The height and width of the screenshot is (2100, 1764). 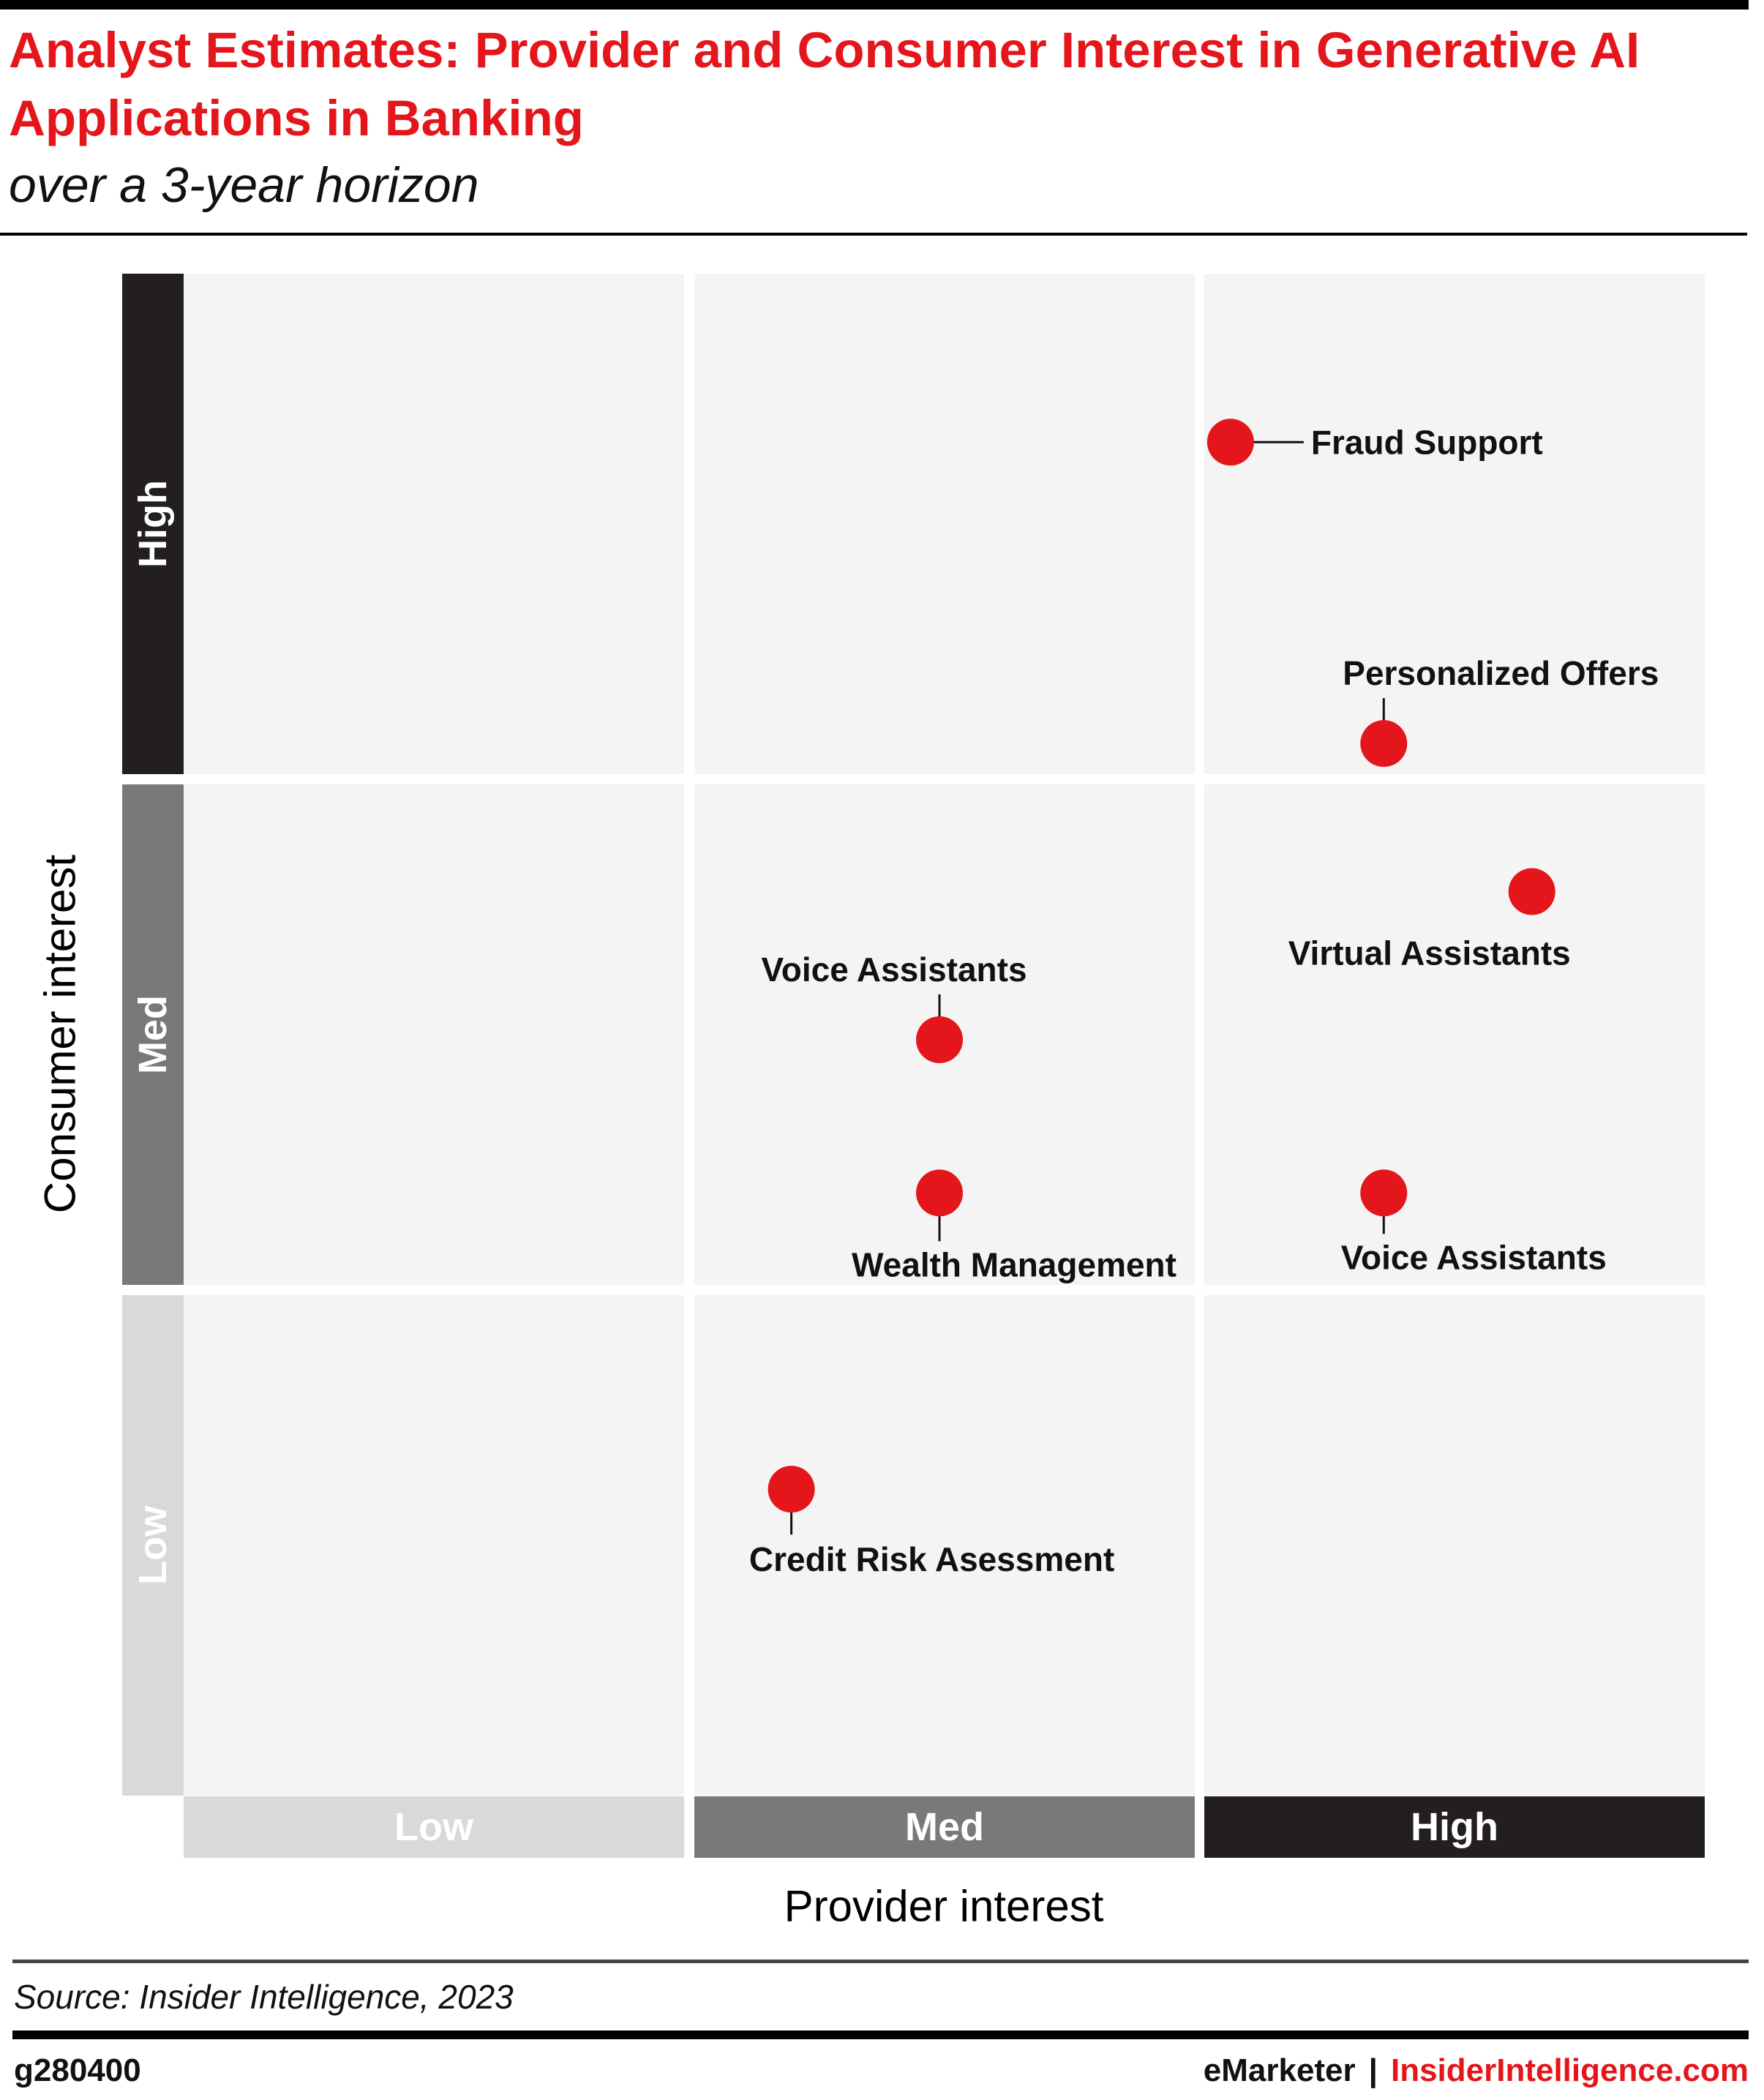 I want to click on brand-emarketer: eMarketer, so click(x=1280, y=2070).